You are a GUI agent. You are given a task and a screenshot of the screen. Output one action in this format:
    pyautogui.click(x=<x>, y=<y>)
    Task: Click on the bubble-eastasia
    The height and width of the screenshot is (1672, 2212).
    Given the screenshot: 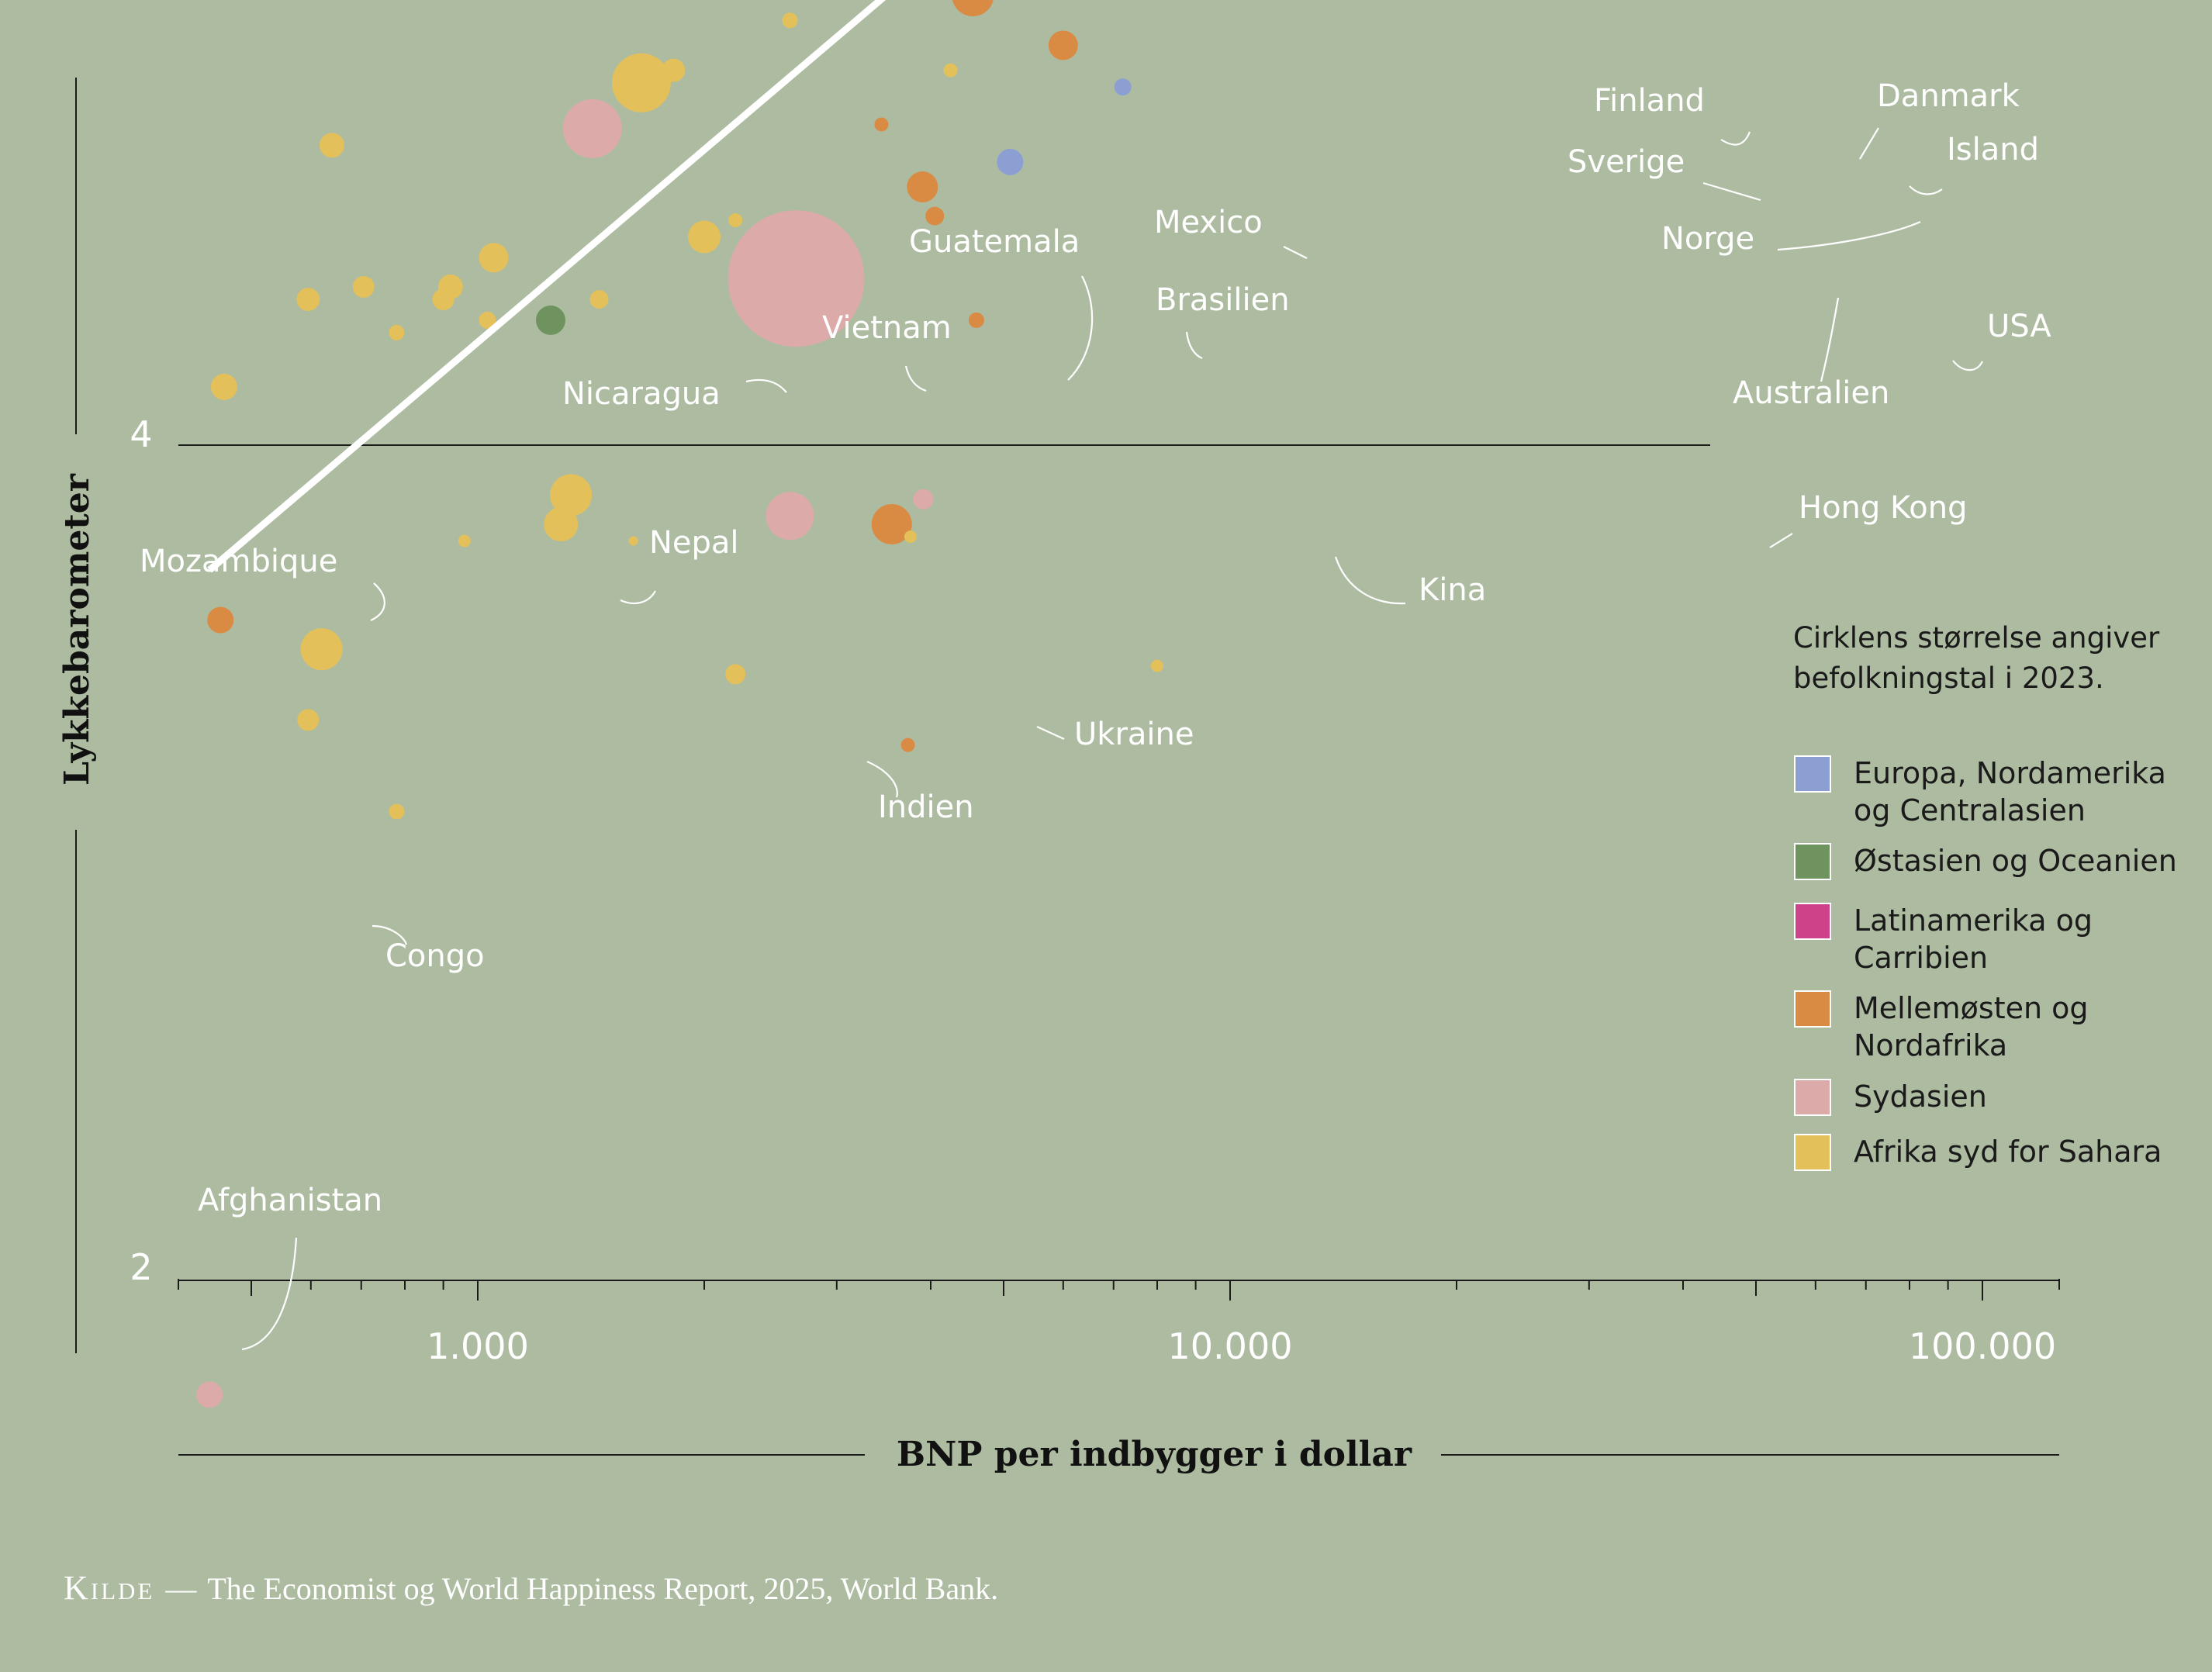 What is the action you would take?
    pyautogui.click(x=551, y=320)
    